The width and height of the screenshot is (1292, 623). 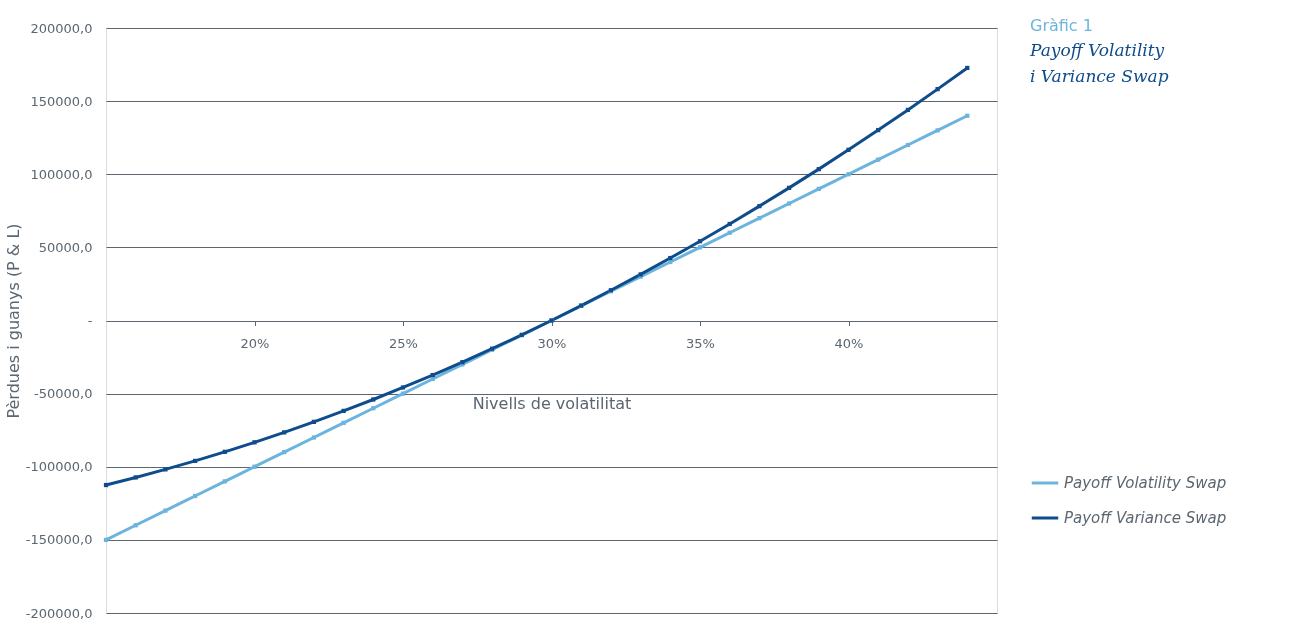 I want to click on y-tick-label: 50000,0, so click(x=65, y=247).